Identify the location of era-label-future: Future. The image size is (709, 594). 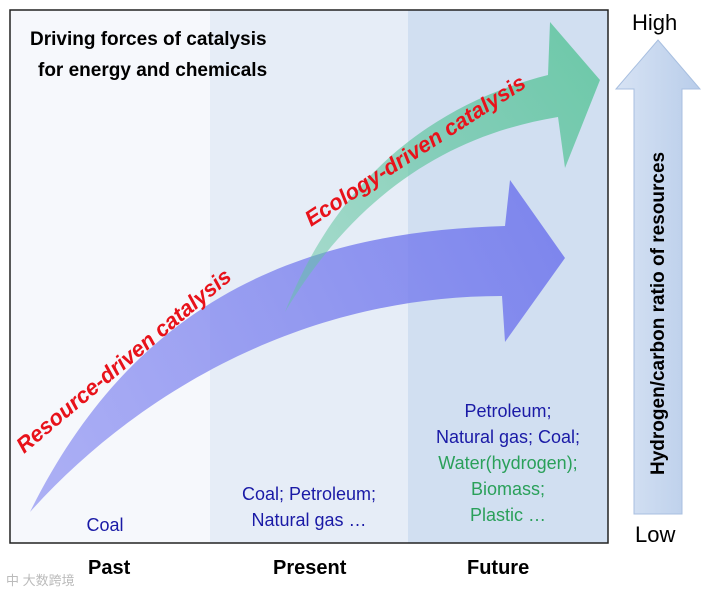
(498, 568).